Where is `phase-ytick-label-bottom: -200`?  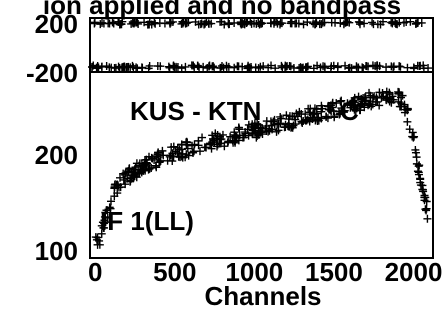 phase-ytick-label-bottom: -200 is located at coordinates (52, 73).